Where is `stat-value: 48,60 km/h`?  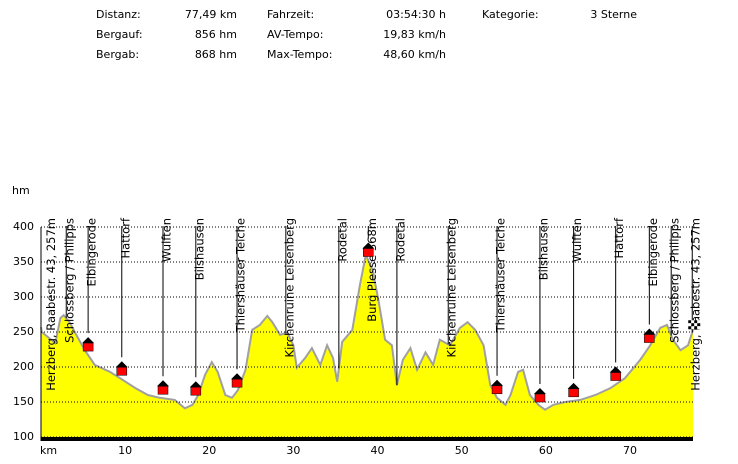
stat-value: 48,60 km/h is located at coordinates (414, 54).